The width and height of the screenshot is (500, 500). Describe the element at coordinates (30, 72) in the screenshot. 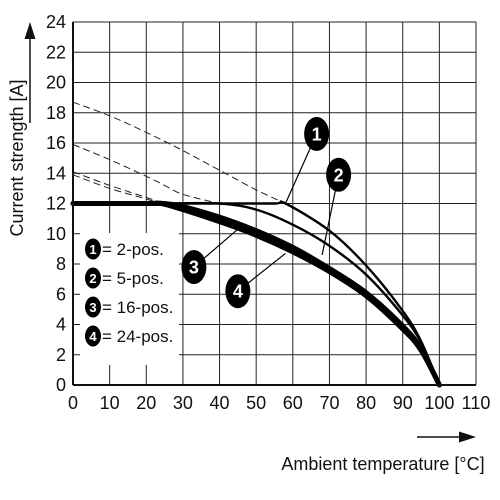

I see `y-axis-arrow` at that location.